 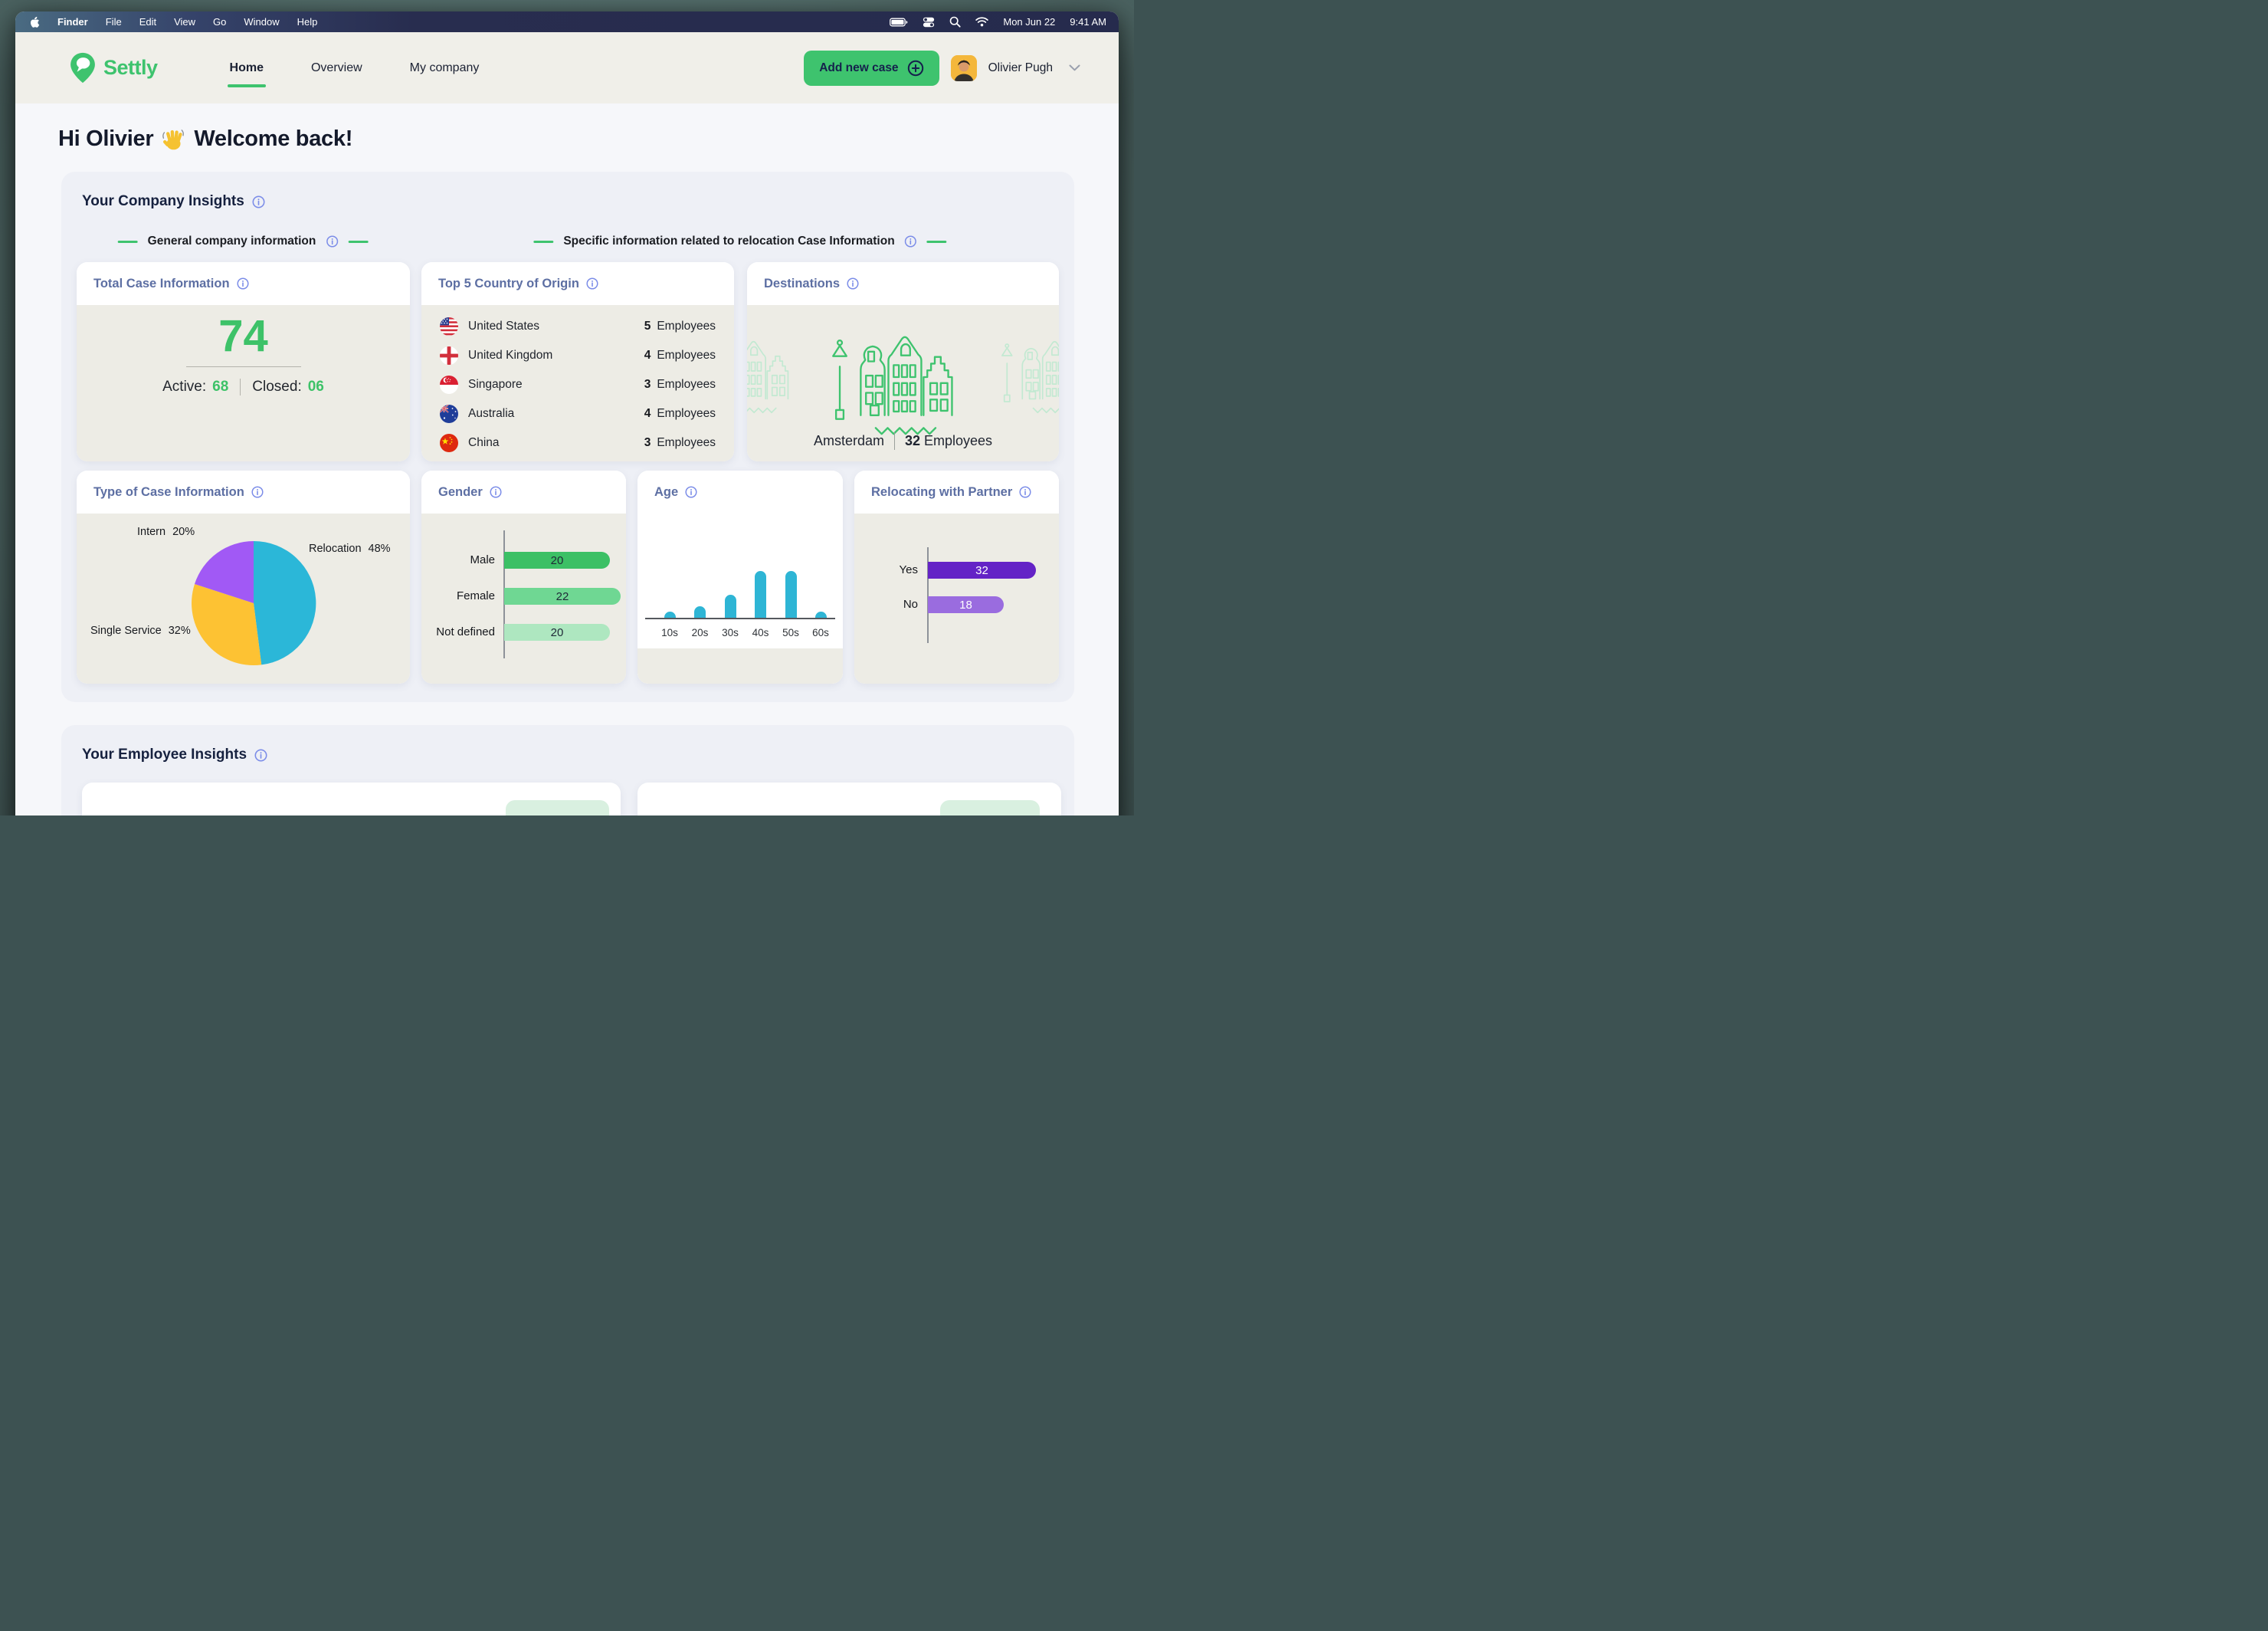 What do you see at coordinates (1088, 22) in the screenshot?
I see `menu-bar-time: 9:41 AM` at bounding box center [1088, 22].